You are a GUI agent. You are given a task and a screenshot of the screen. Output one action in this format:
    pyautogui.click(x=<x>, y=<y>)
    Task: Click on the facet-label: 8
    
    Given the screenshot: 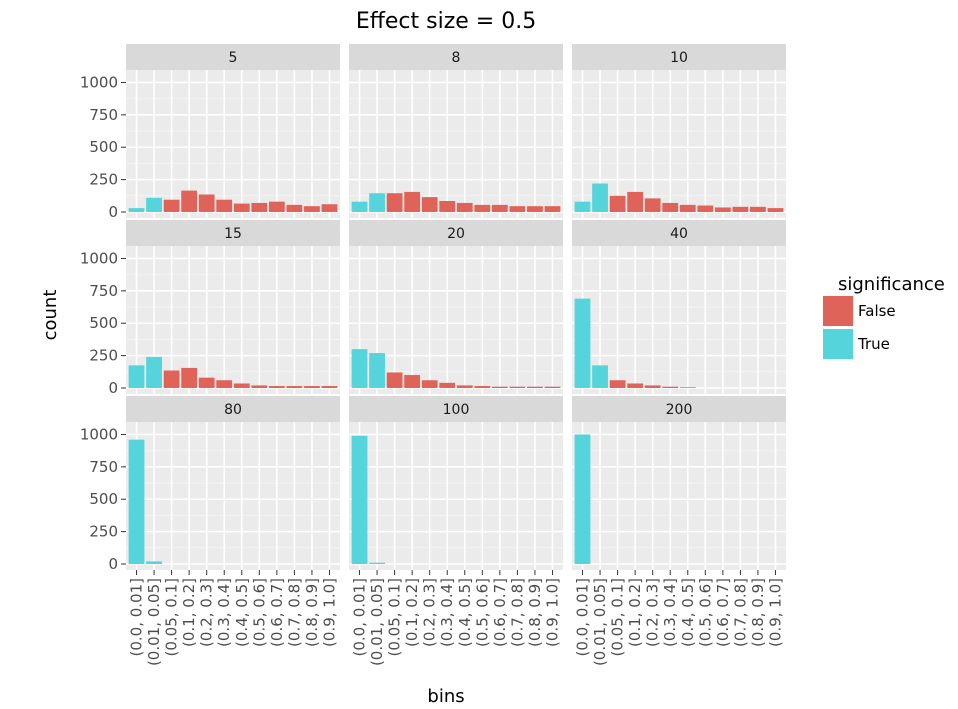 What is the action you would take?
    pyautogui.click(x=456, y=58)
    